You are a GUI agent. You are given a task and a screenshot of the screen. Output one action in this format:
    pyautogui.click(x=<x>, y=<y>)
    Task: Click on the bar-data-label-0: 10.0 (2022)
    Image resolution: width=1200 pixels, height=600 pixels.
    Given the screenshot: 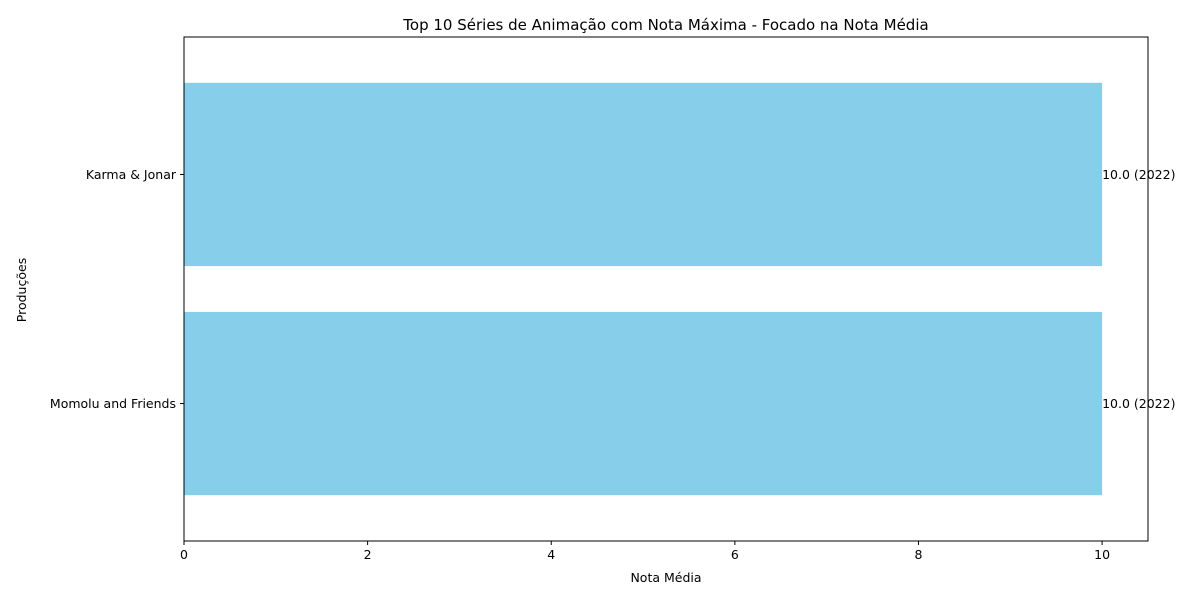 What is the action you would take?
    pyautogui.click(x=1138, y=174)
    